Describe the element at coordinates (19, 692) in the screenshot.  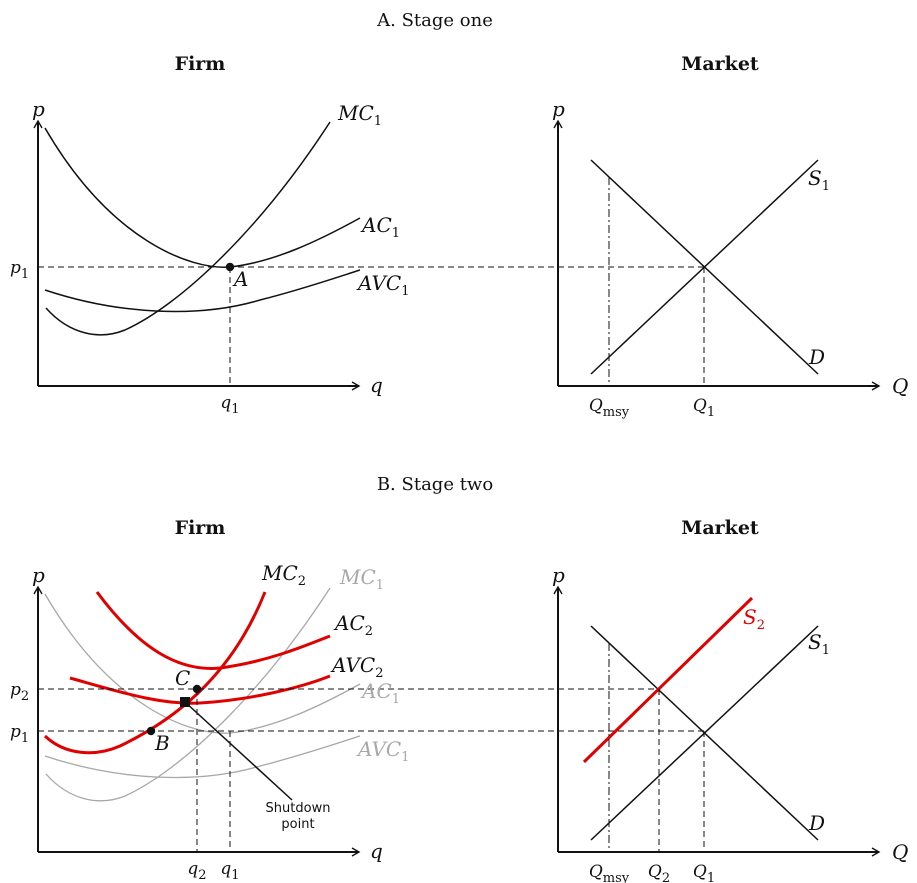
I see `firm-b-p2-tick: p2` at that location.